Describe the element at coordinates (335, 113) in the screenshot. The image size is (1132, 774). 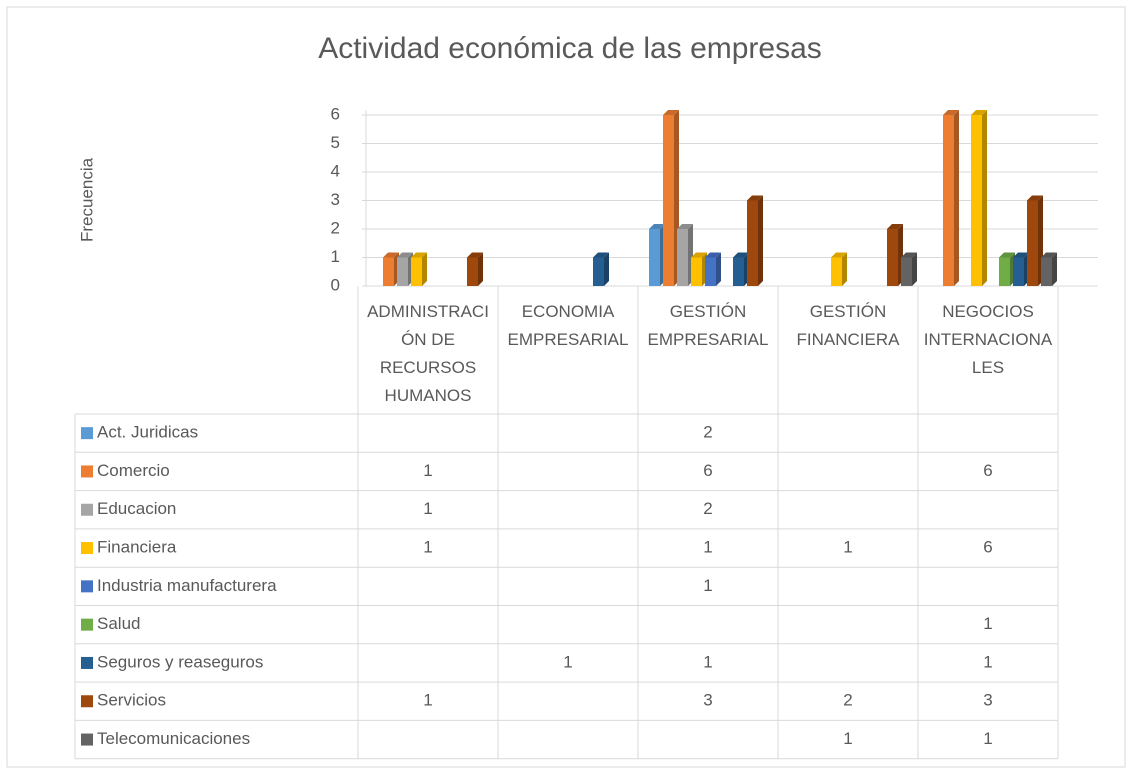
I see `y-tick-label: 6` at that location.